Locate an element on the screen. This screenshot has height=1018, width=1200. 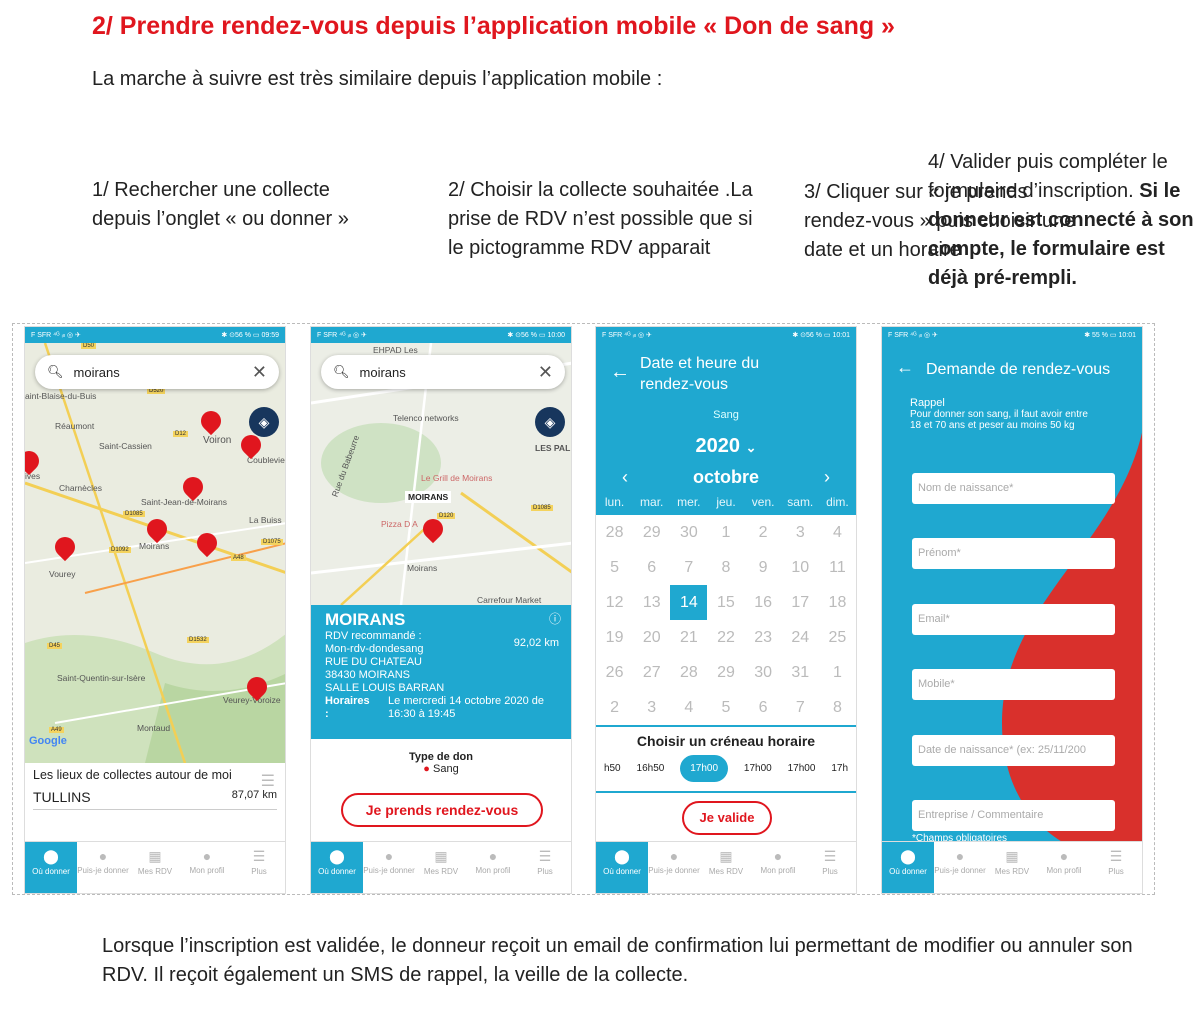
calendar-day: 26 is located at coordinates (614, 672).